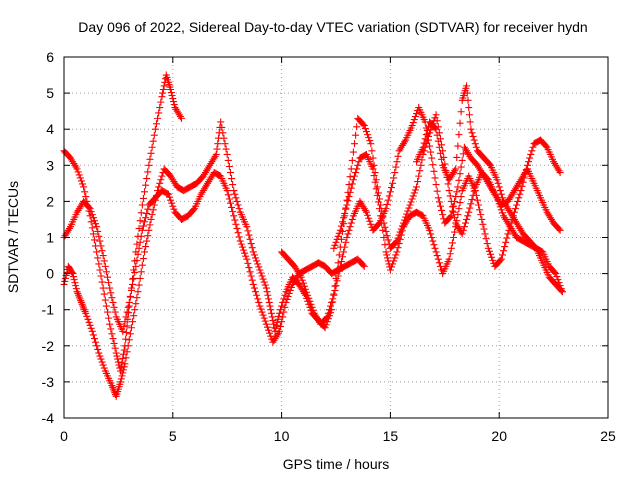 This screenshot has width=640, height=480. Describe the element at coordinates (50, 93) in the screenshot. I see `y-tick-label: 5` at that location.